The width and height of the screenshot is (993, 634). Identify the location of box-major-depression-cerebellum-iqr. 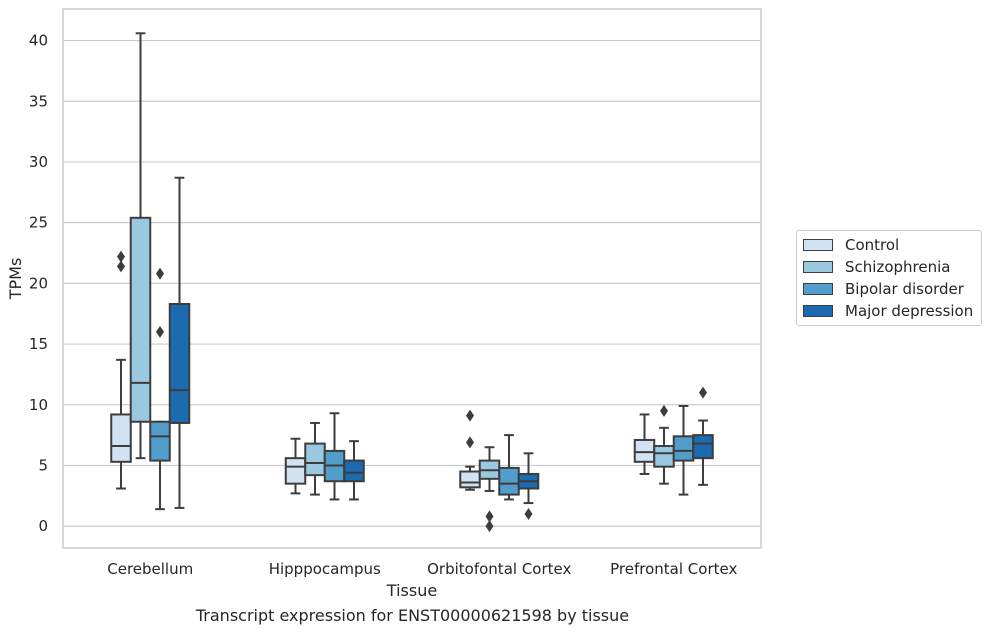
(179, 363).